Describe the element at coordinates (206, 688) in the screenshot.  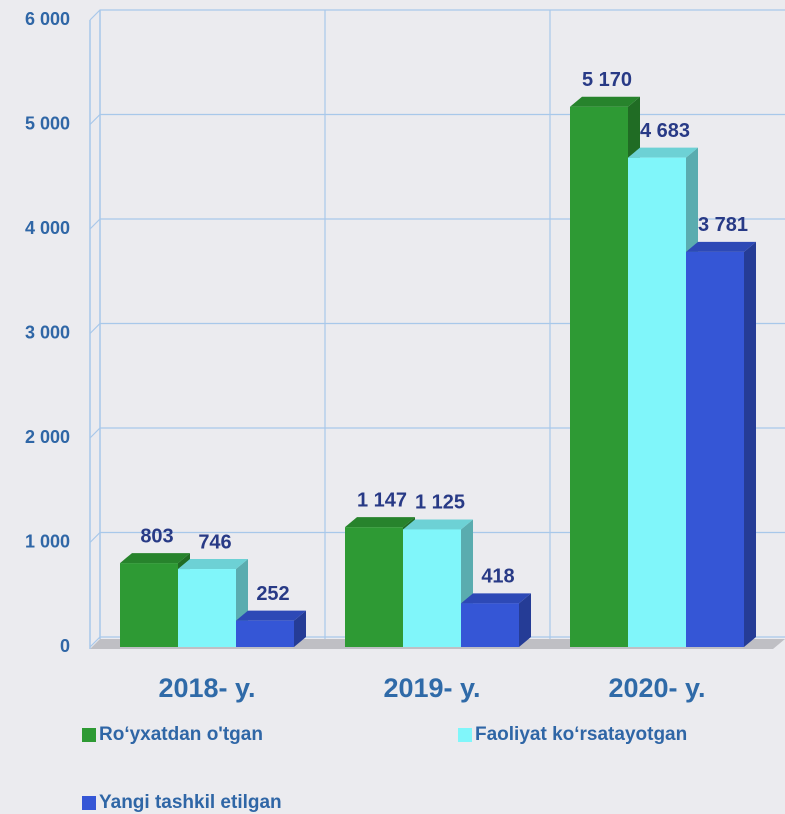
I see `x-tick-label: 2018- y.` at that location.